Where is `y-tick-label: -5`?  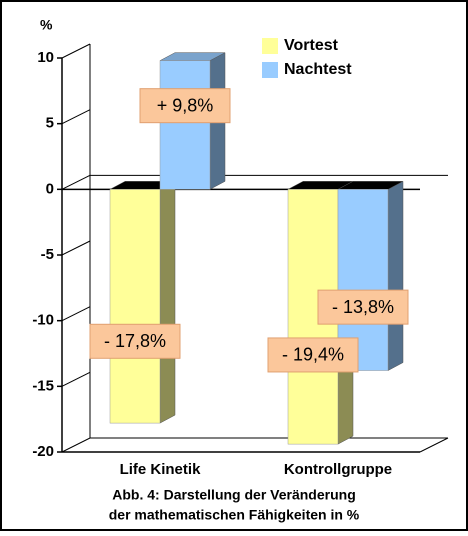 y-tick-label: -5 is located at coordinates (47, 254).